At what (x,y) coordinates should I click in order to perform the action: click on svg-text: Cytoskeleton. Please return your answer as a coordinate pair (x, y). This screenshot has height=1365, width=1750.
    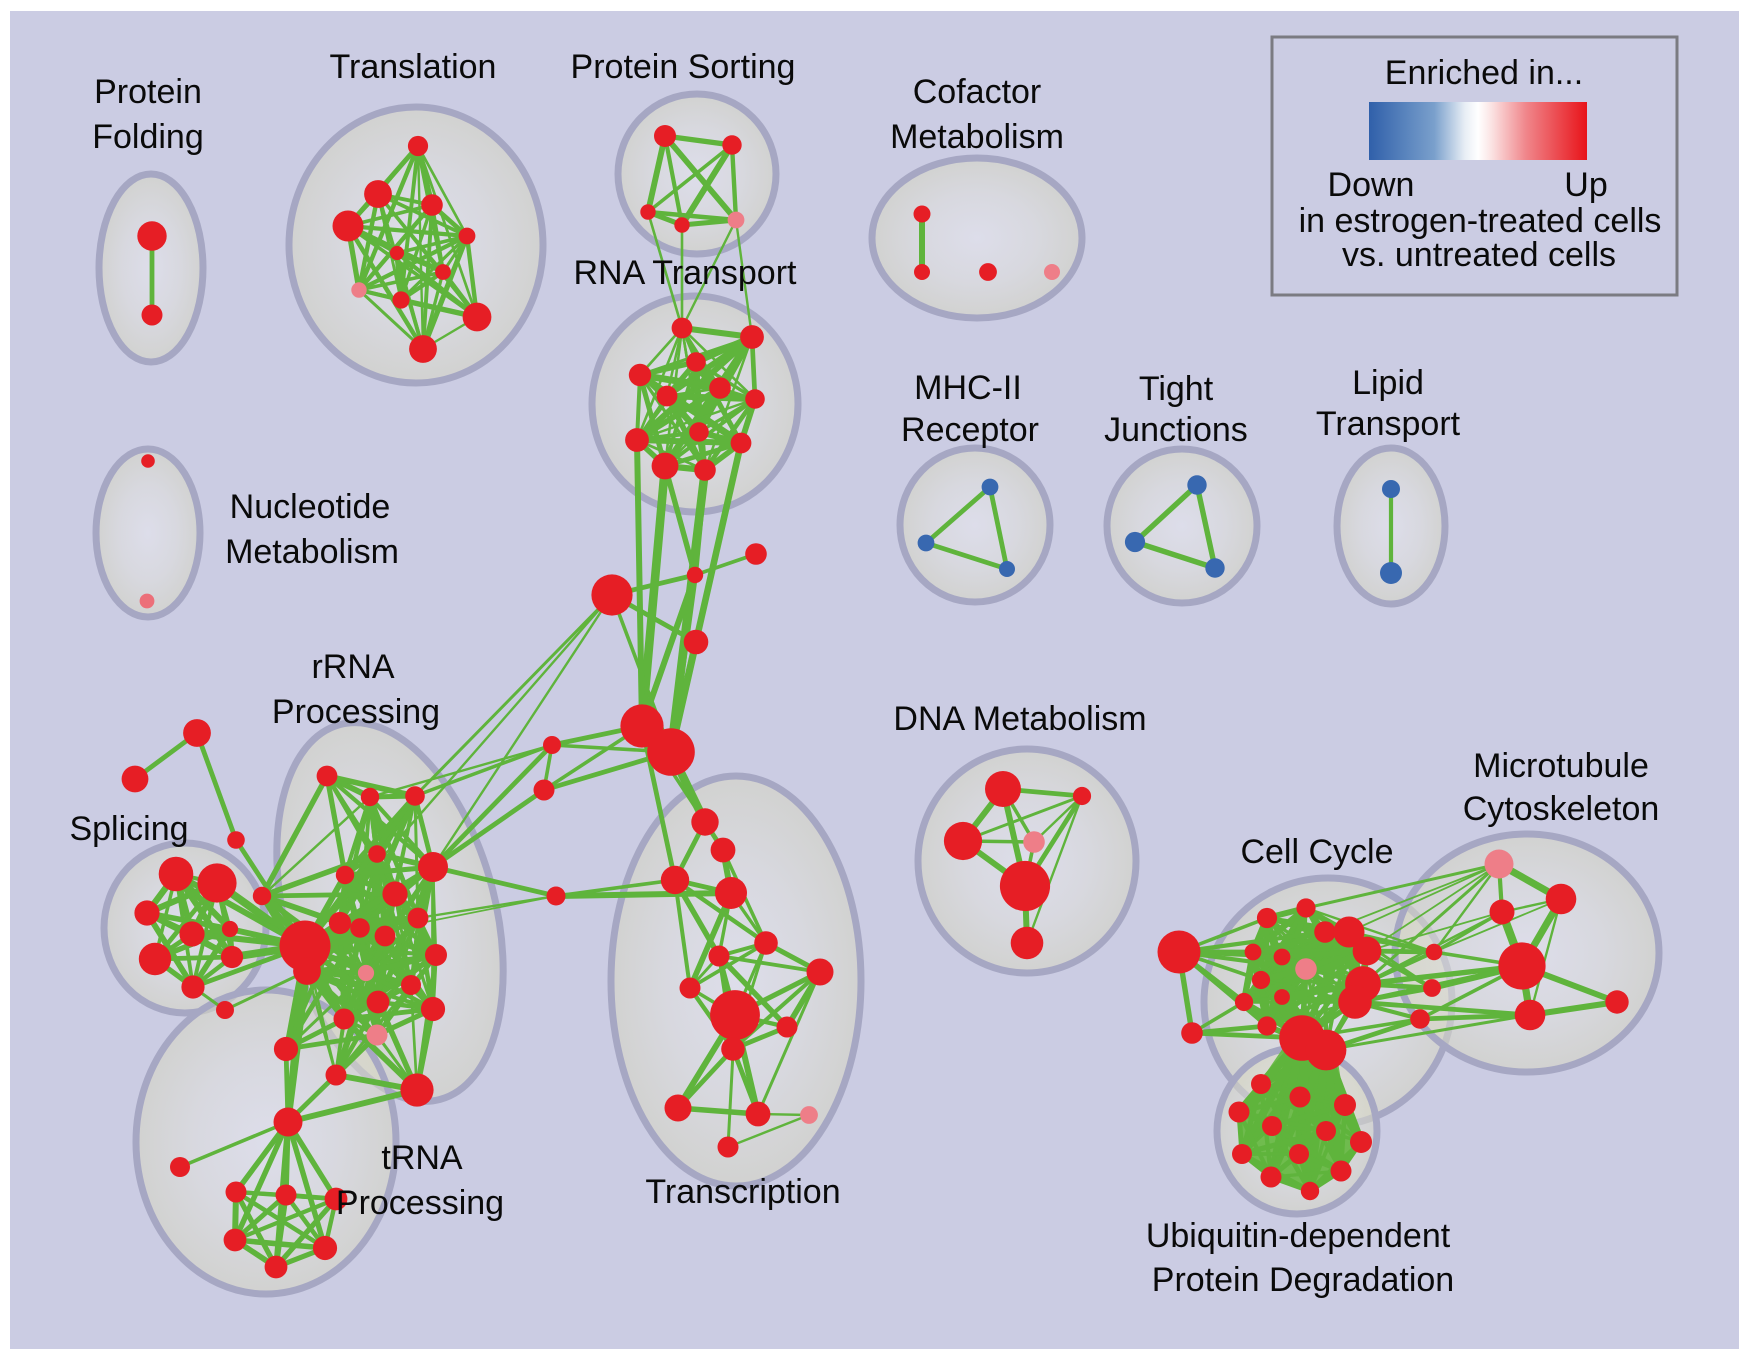
    Looking at the image, I should click on (1561, 809).